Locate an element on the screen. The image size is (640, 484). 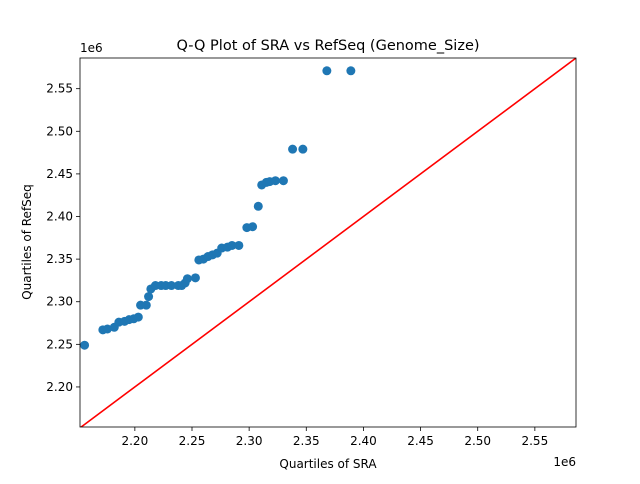
x-offset-label: 1e6 is located at coordinates (564, 462).